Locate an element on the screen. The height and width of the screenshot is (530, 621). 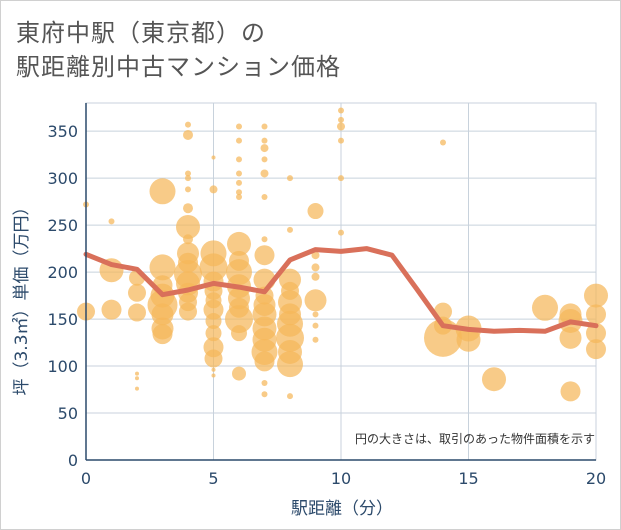
x-axis-label: 駅距離（分） is located at coordinates (342, 509).